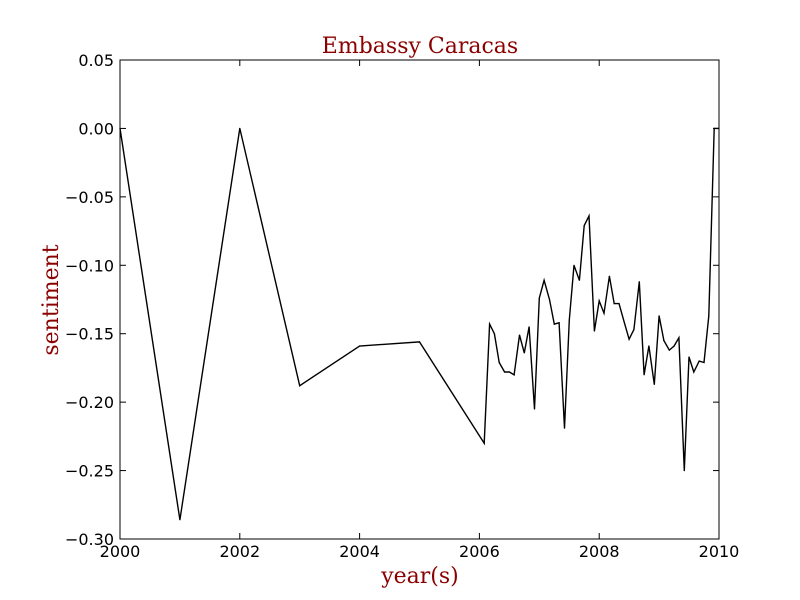  Describe the element at coordinates (419, 576) in the screenshot. I see `x-axis-title: year(s)` at that location.